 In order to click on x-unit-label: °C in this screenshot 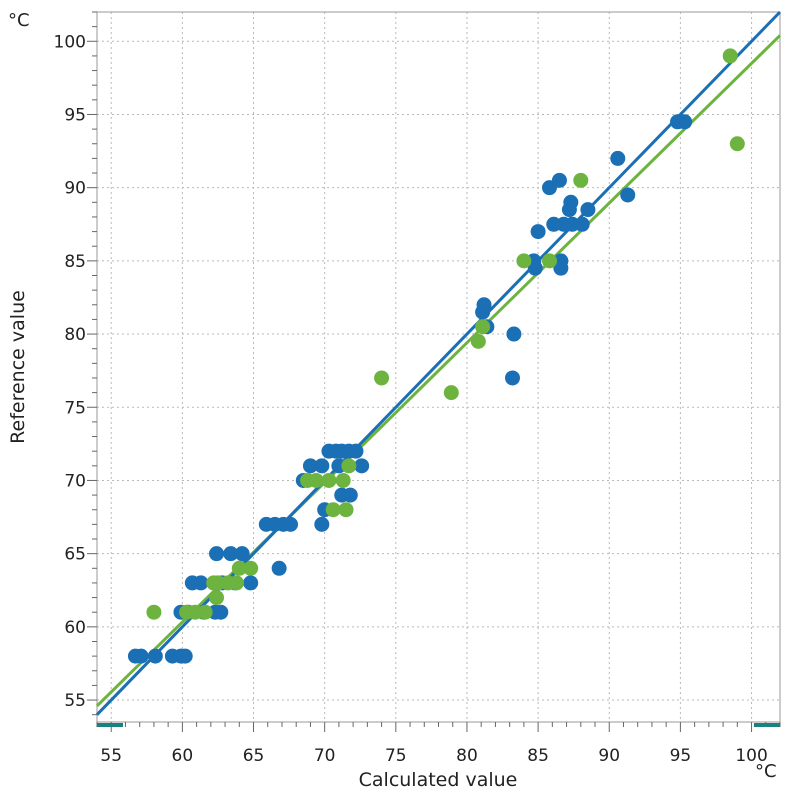, I will do `click(766, 771)`.